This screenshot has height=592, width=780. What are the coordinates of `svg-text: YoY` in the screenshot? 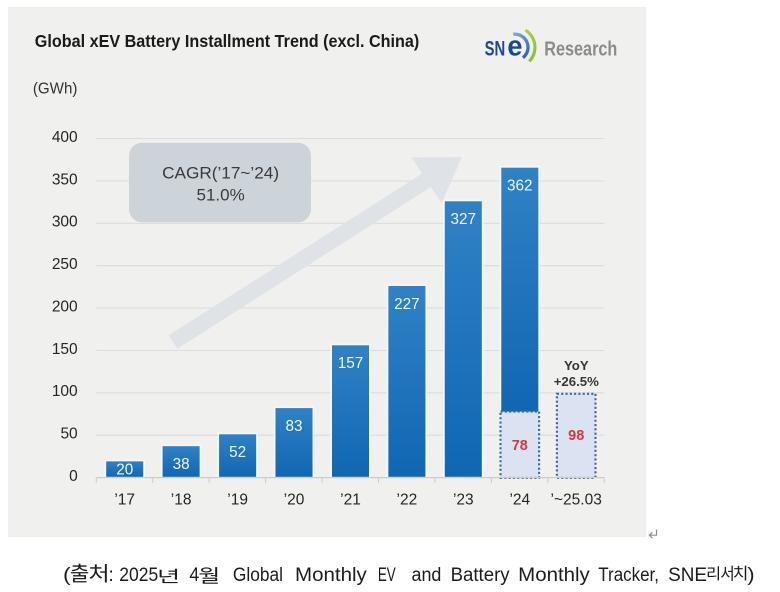 It's located at (576, 365).